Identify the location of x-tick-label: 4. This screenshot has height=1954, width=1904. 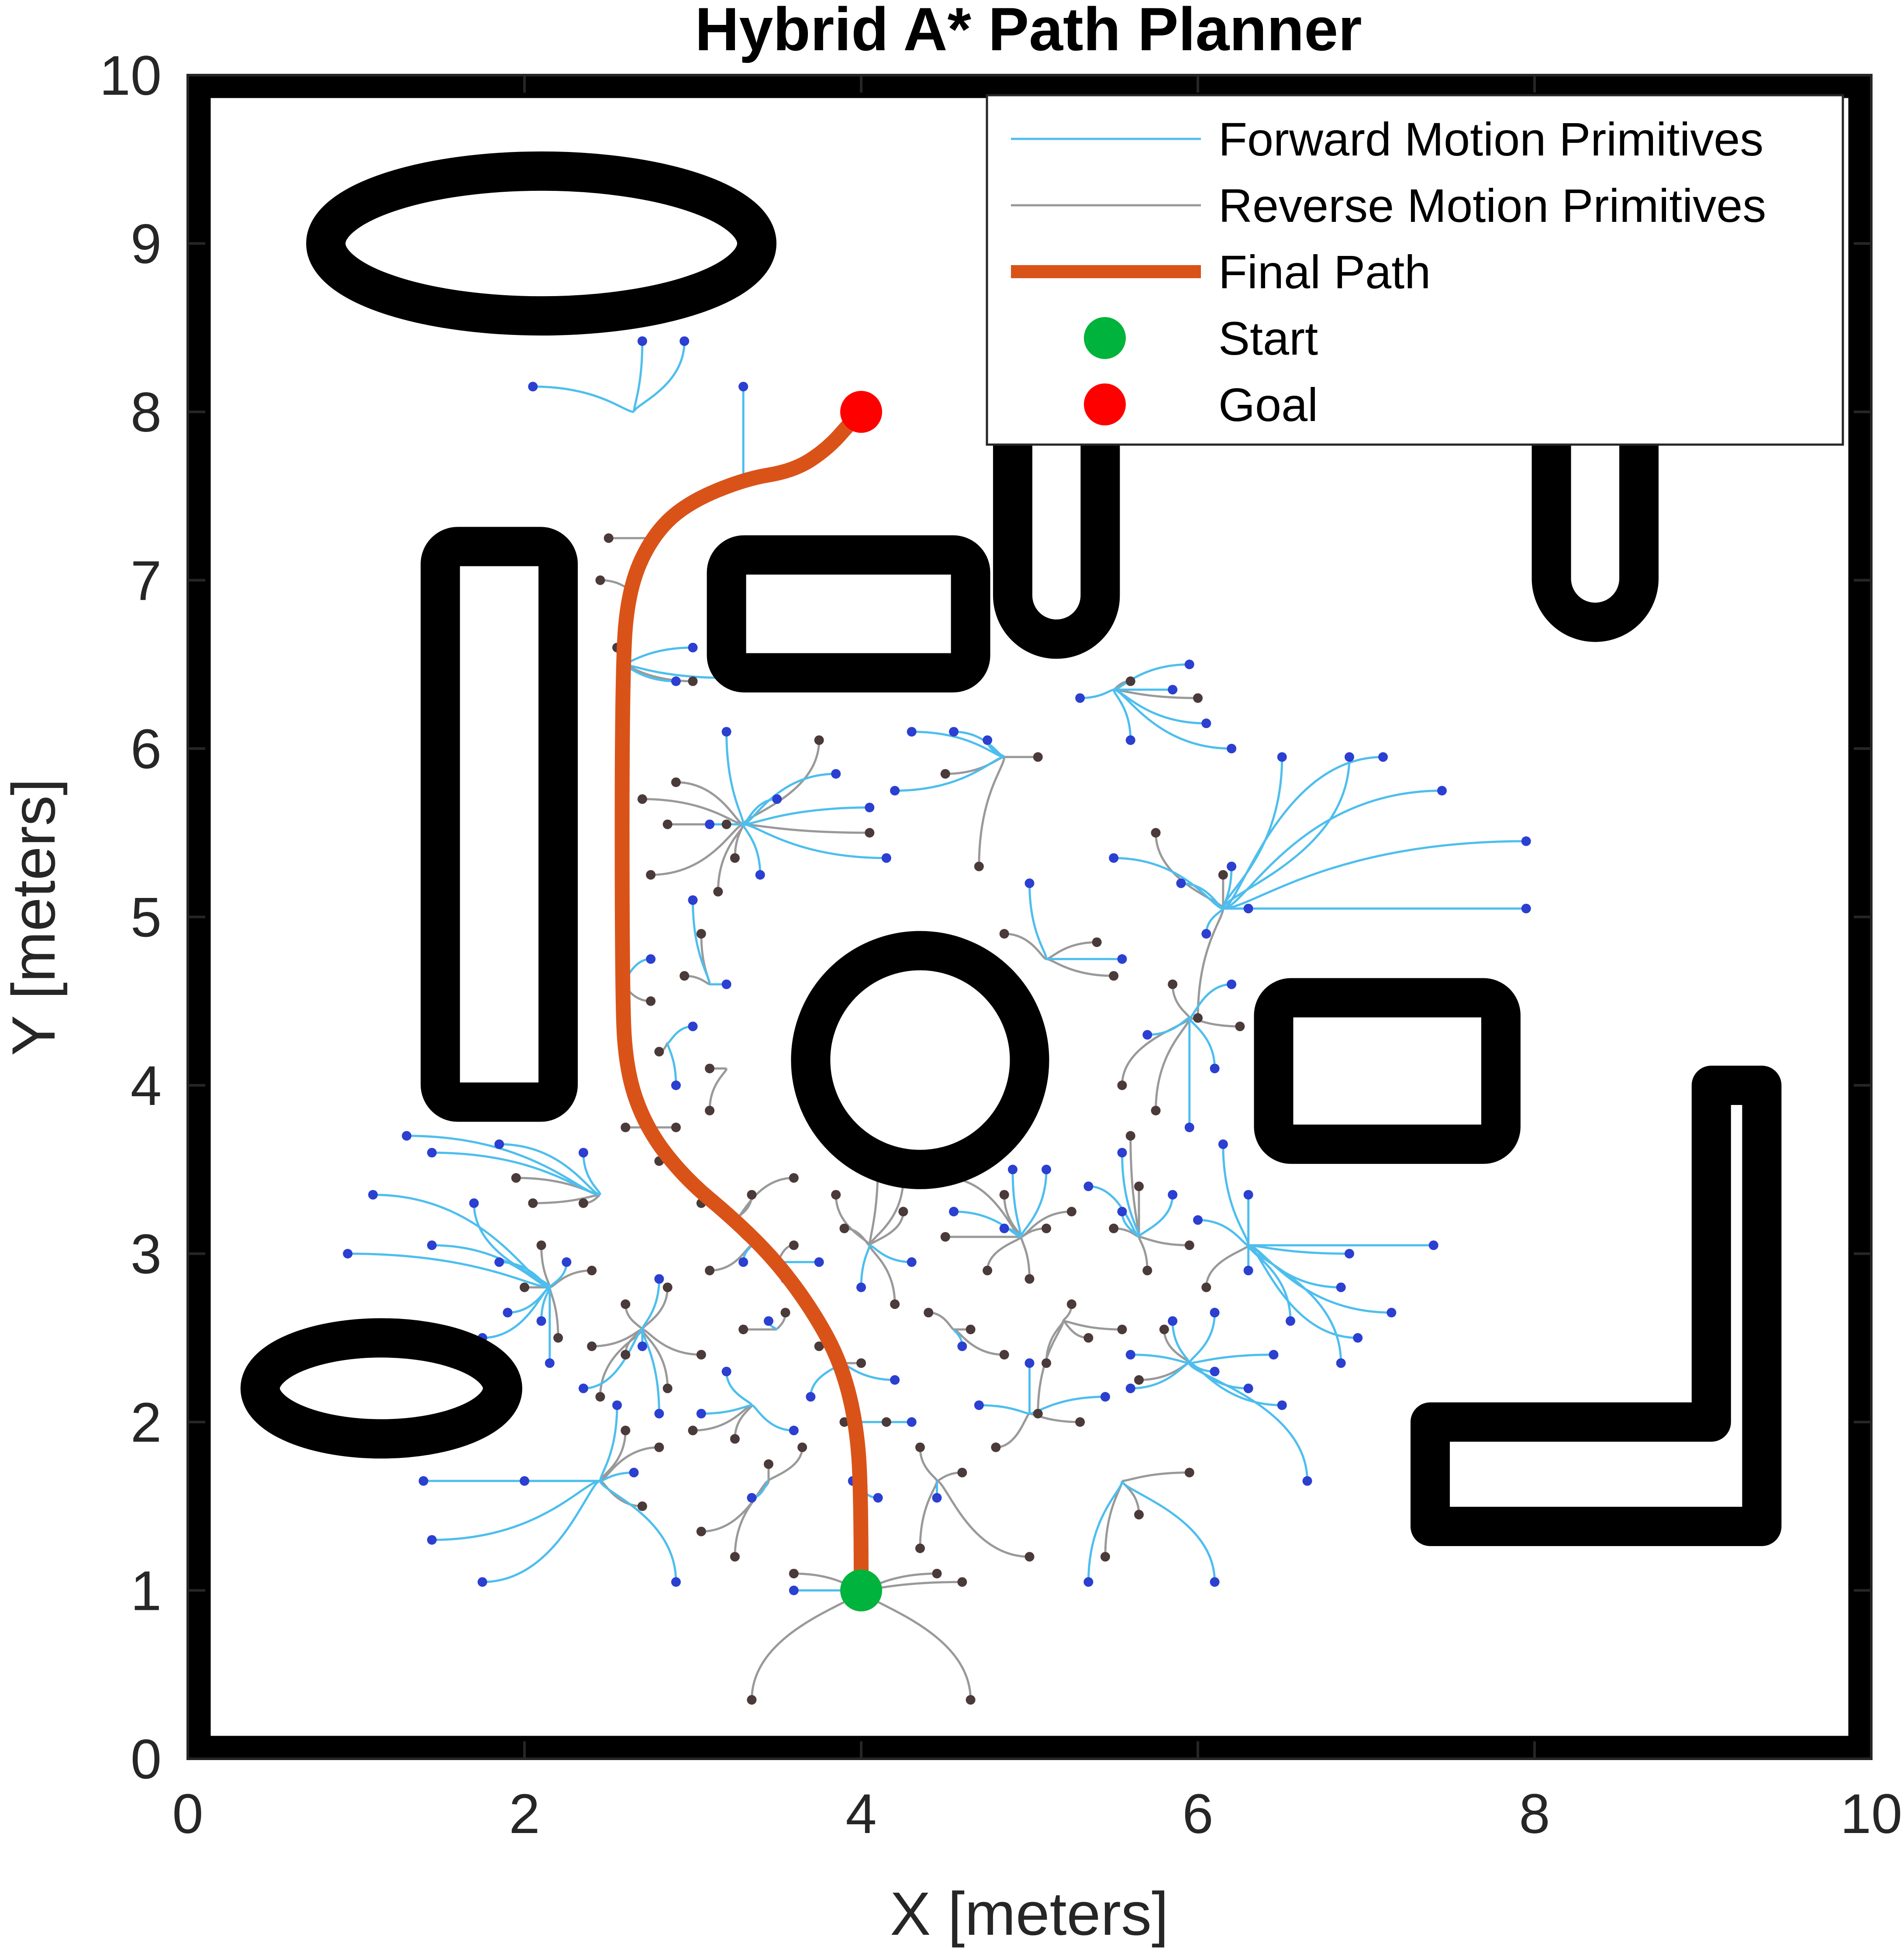
(860, 1814).